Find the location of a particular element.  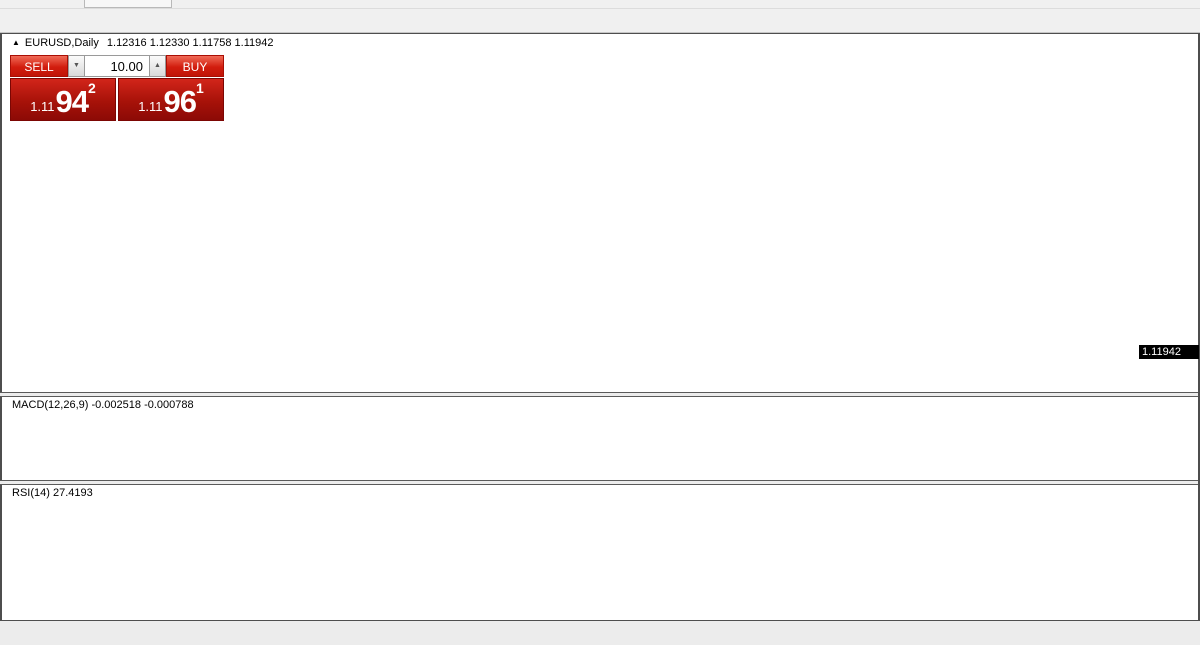

sell-button: SELL is located at coordinates (39, 66).